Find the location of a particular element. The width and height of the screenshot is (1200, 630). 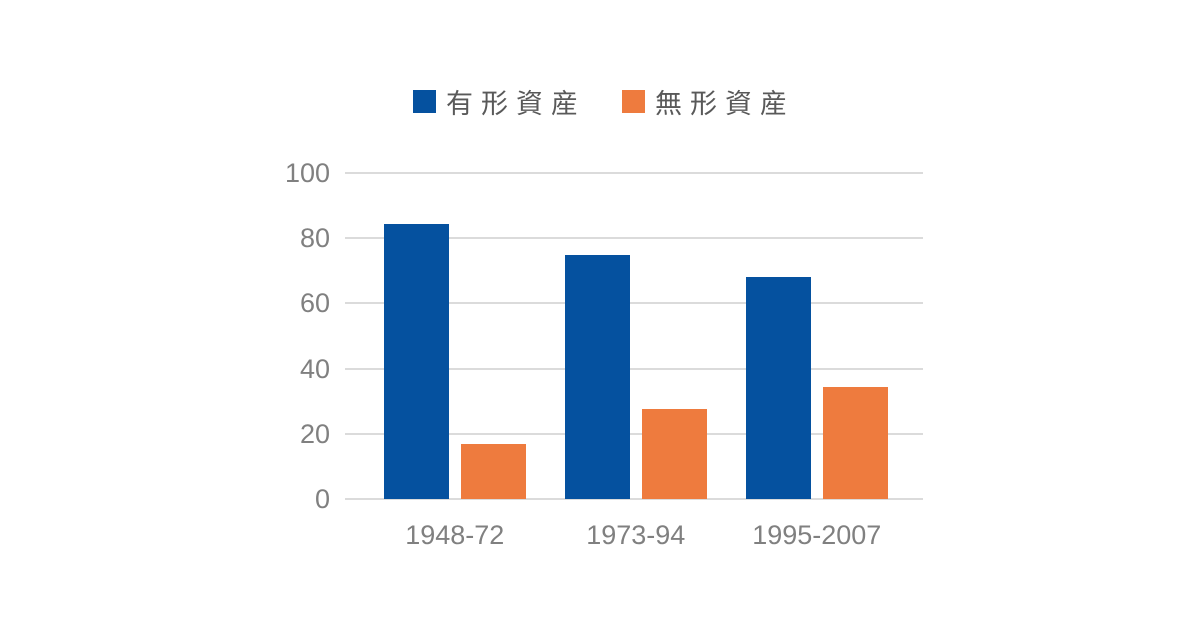

bar-無形資産-1995-2007 is located at coordinates (855, 442).